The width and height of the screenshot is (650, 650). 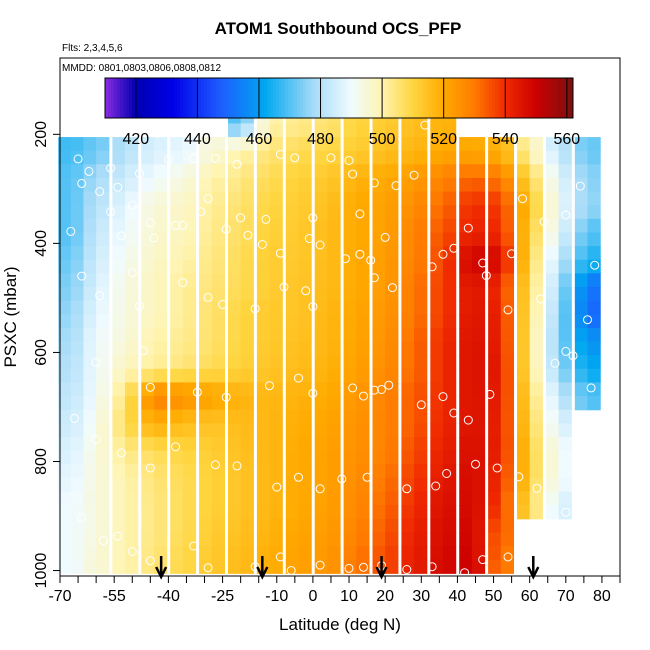 I want to click on x-tick-label: 80, so click(x=602, y=596).